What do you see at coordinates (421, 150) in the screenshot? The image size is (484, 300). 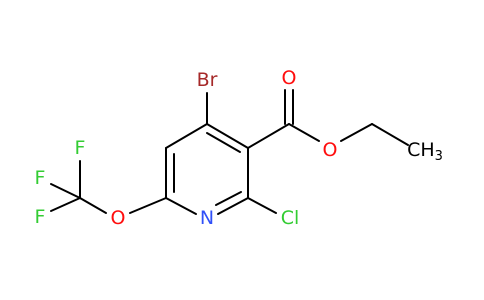 I see `atom-label-main: CH` at bounding box center [421, 150].